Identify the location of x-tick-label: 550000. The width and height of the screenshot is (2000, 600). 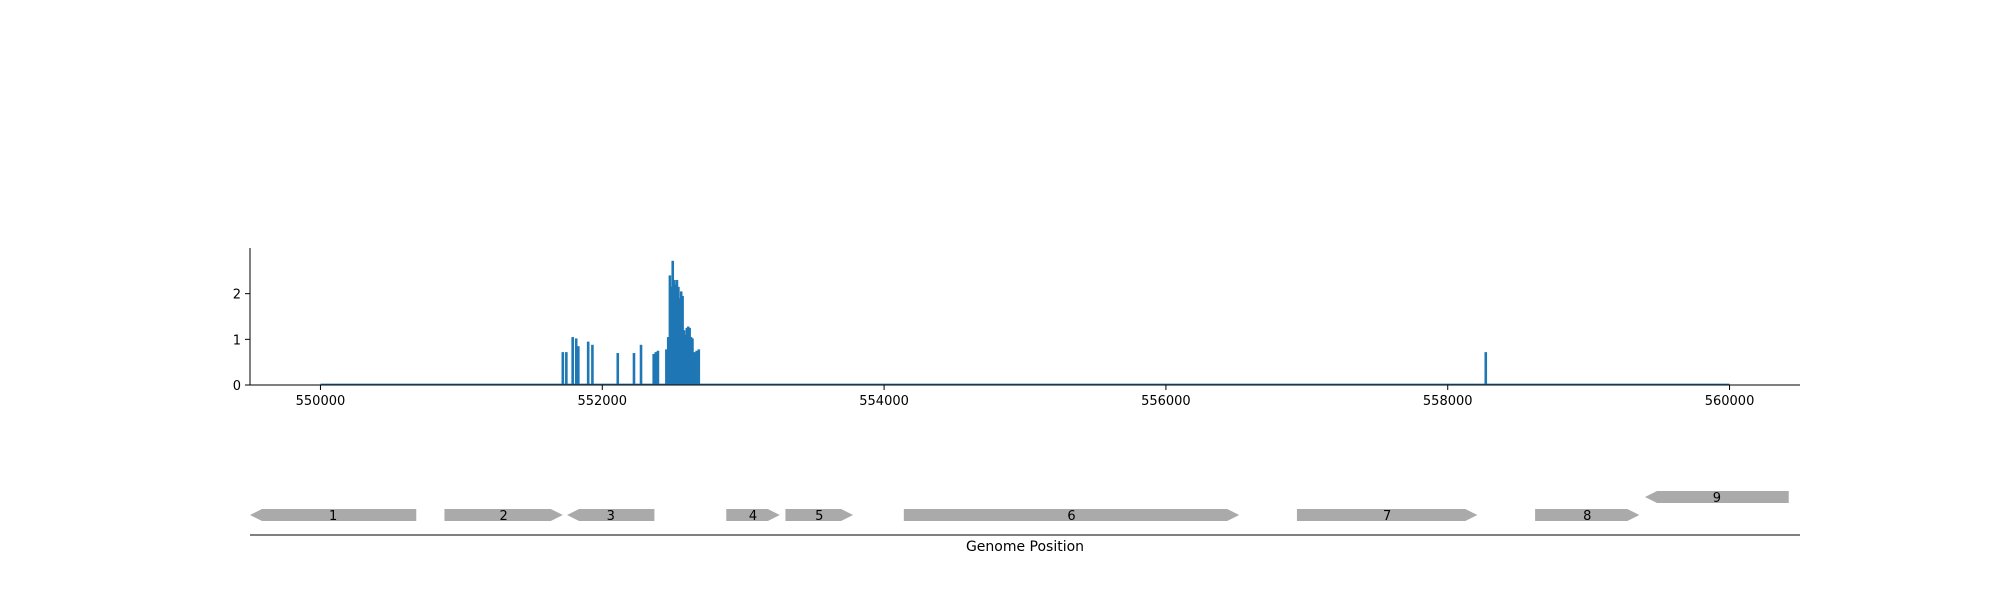
(321, 401).